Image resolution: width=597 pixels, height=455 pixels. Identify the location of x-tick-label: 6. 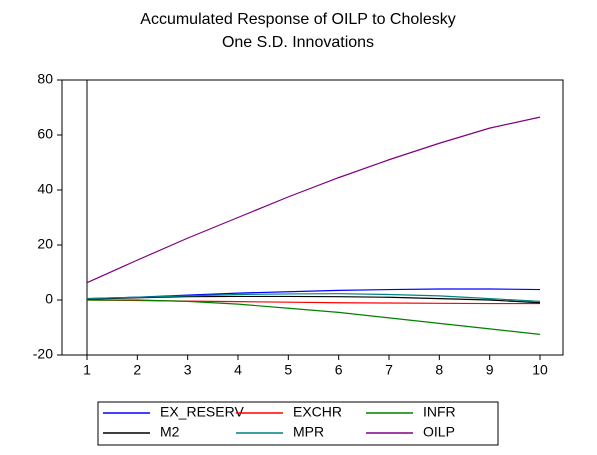
(339, 370).